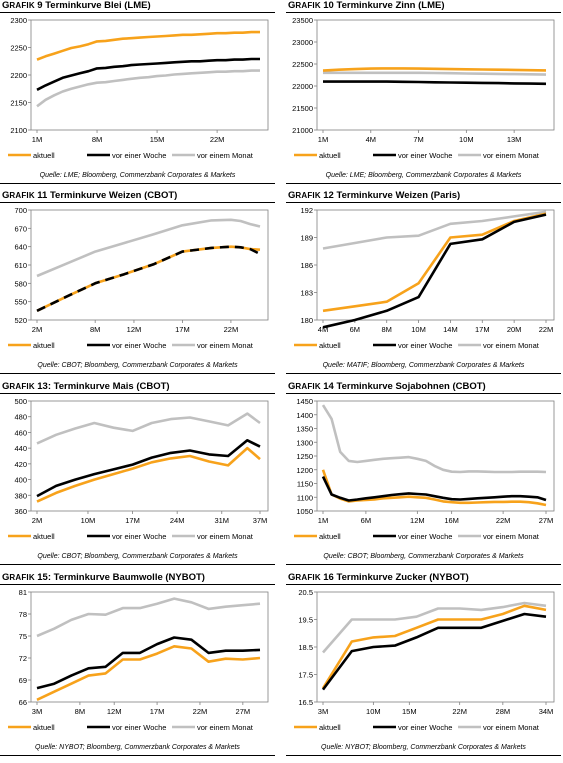  What do you see at coordinates (302, 130) in the screenshot?
I see `y-tick-label: 21000` at bounding box center [302, 130].